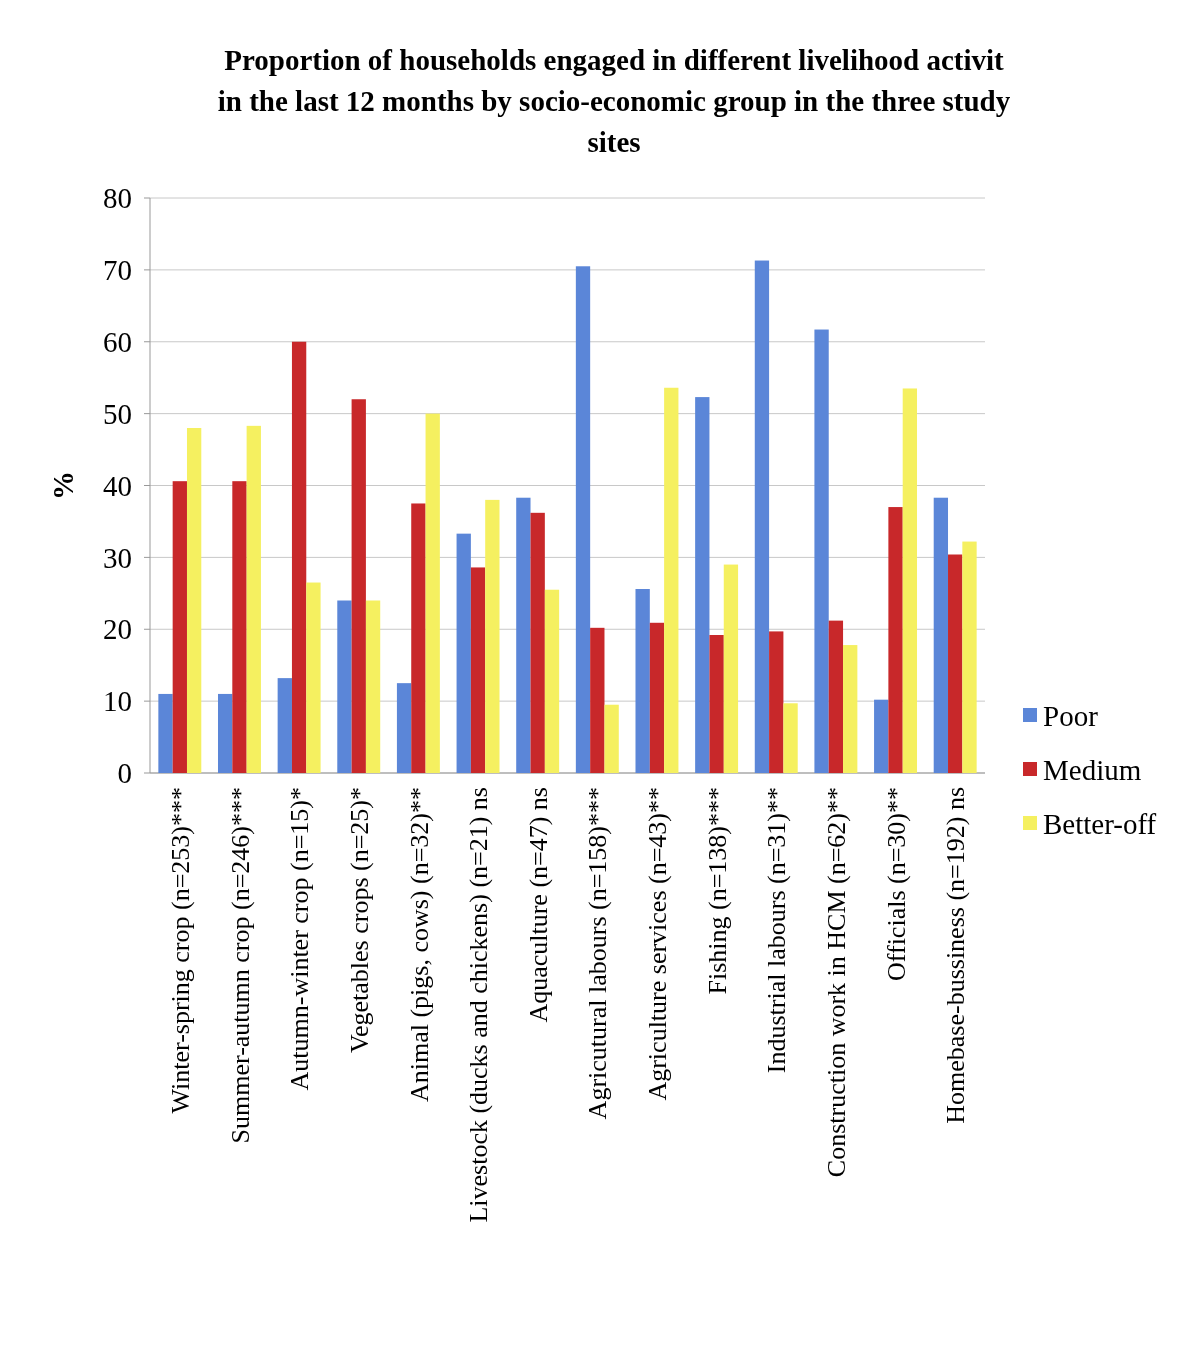 The image size is (1203, 1363). What do you see at coordinates (117, 701) in the screenshot?
I see `y-tick-label: 10` at bounding box center [117, 701].